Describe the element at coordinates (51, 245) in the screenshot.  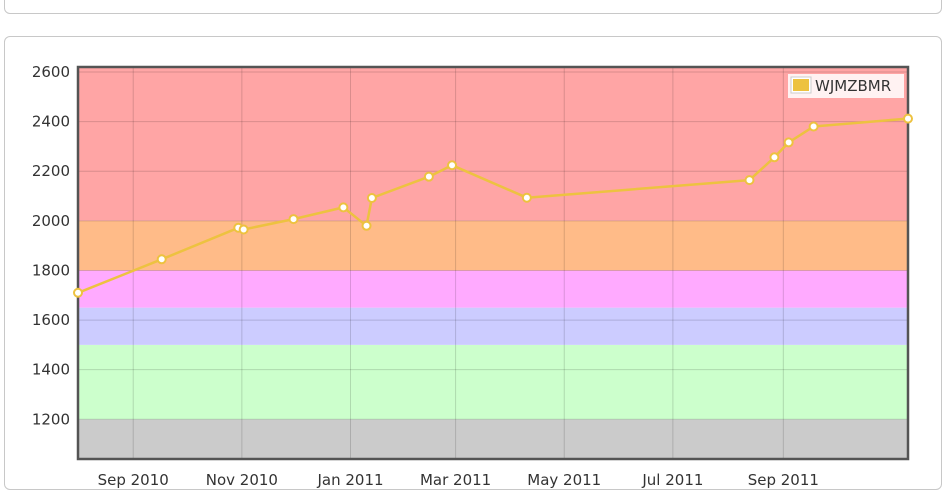
I see `y-axis-ticks: 1200 1400 1600 1800 2000 2200 2400 2600` at that location.